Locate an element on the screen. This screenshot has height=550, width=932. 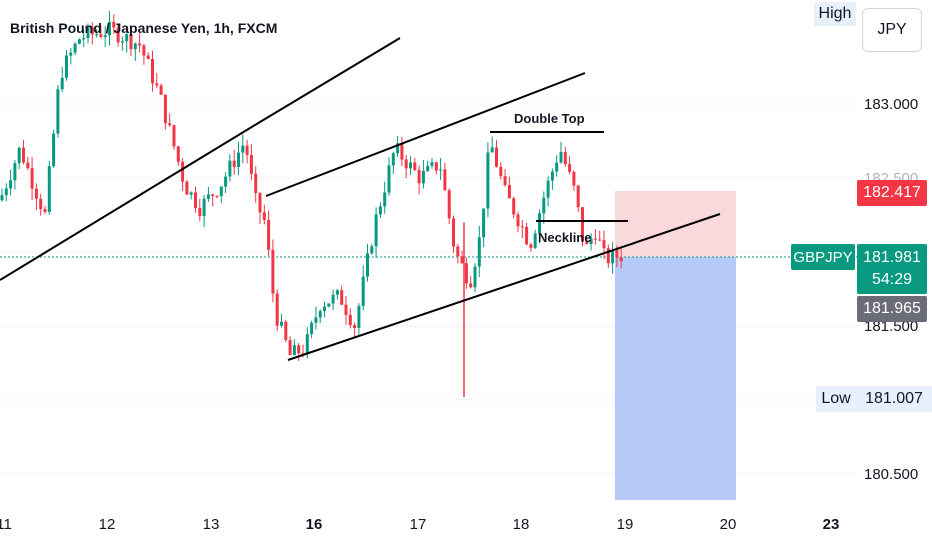
channel-upper-line is located at coordinates (425, 134).